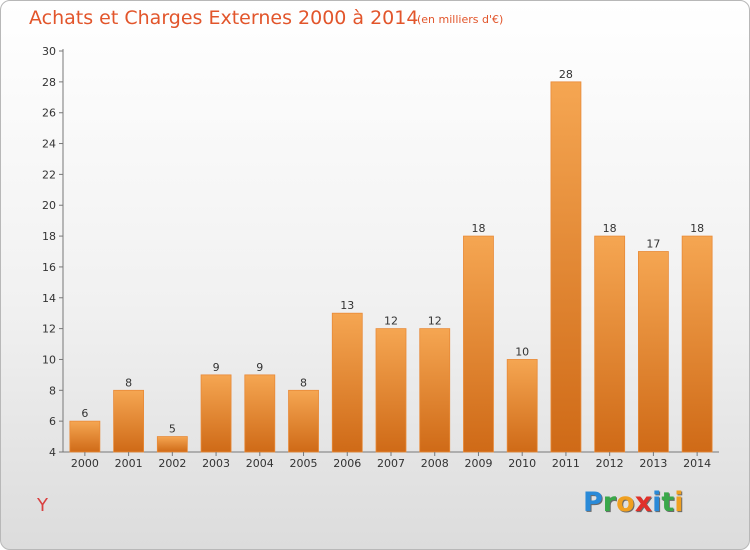 This screenshot has height=550, width=750. What do you see at coordinates (128, 421) in the screenshot?
I see `bar-2001` at bounding box center [128, 421].